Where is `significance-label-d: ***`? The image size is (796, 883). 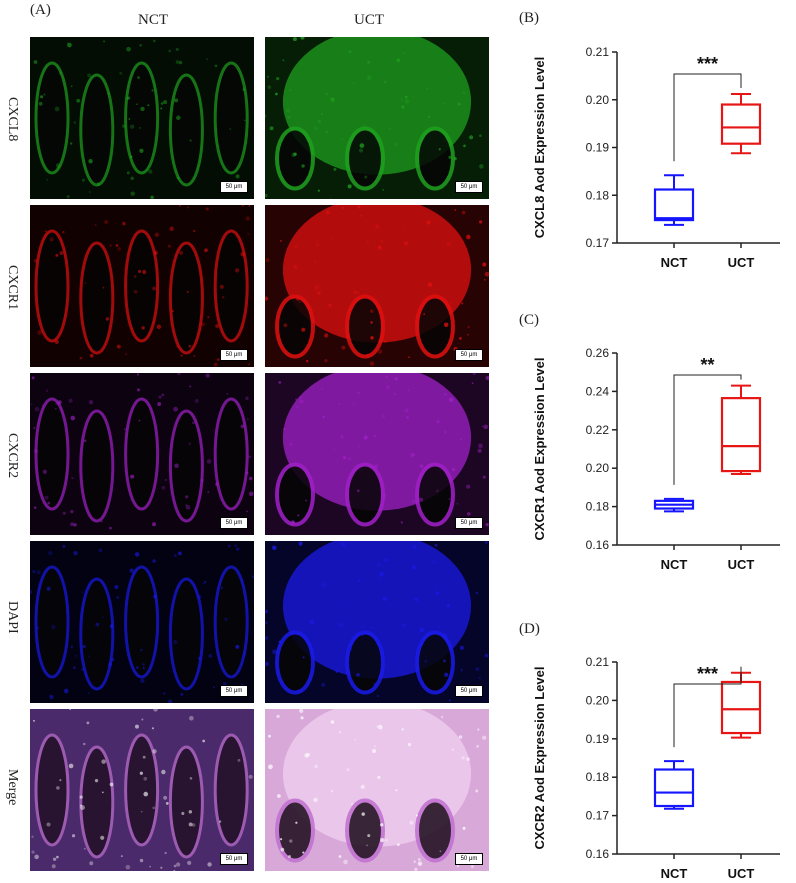
significance-label-d: *** is located at coordinates (707, 674).